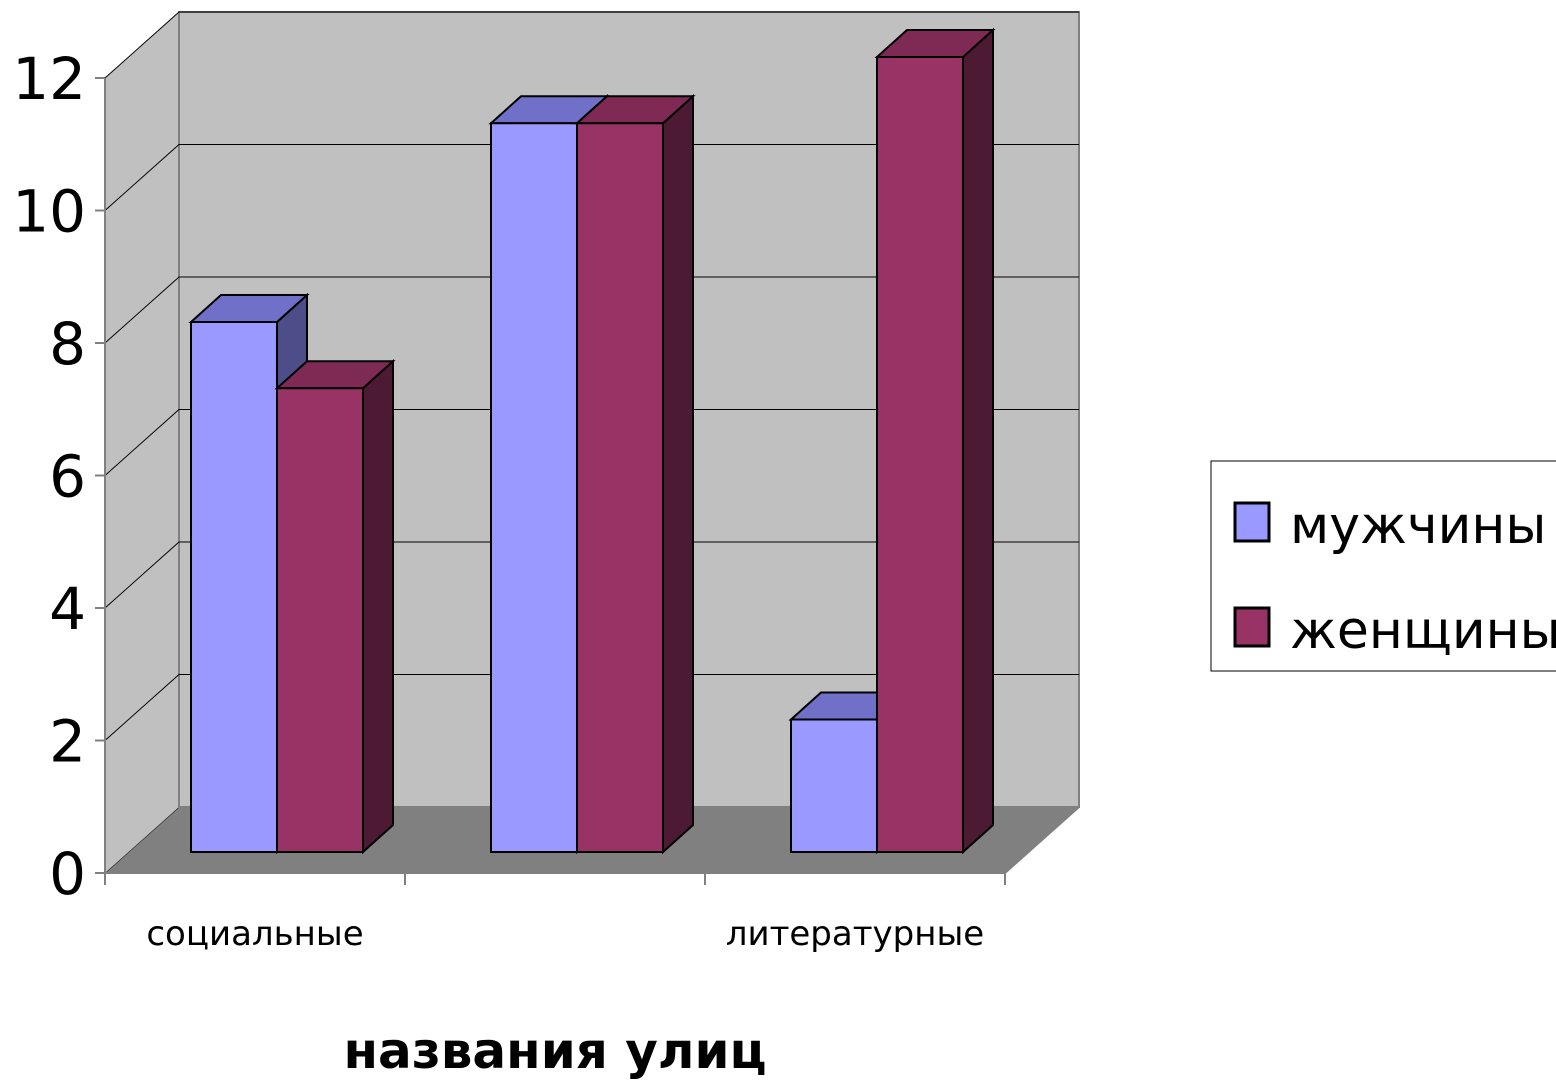 Image resolution: width=1556 pixels, height=1084 pixels. I want to click on y-tick-label: 10, so click(49, 212).